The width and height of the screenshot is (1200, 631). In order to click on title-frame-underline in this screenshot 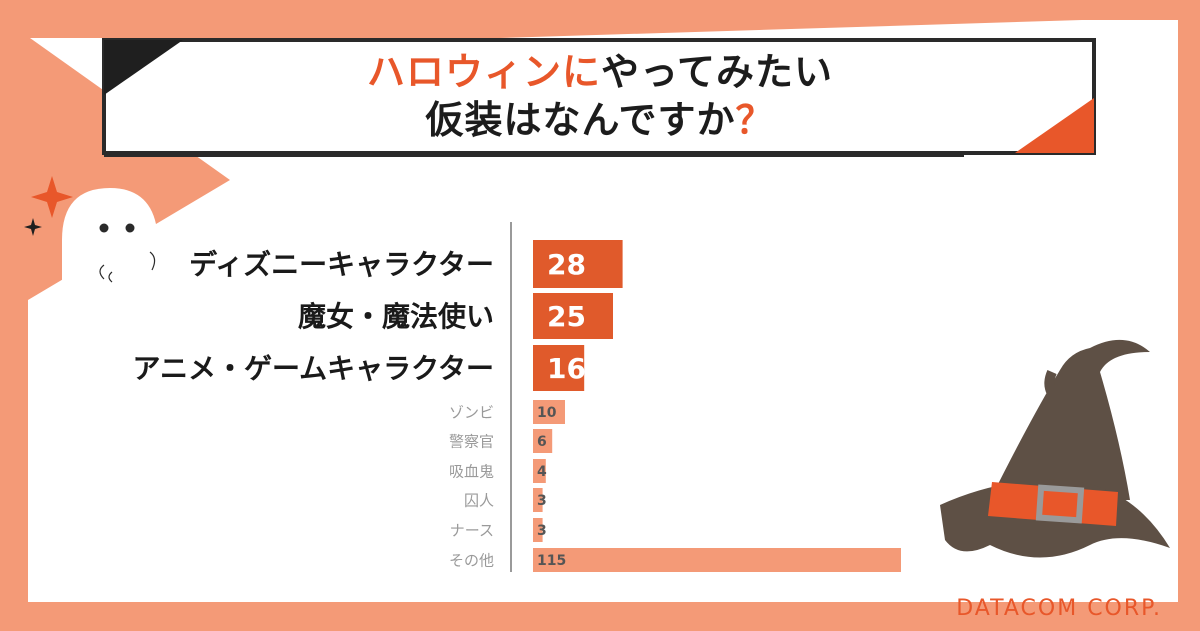, I will do `click(534, 154)`.